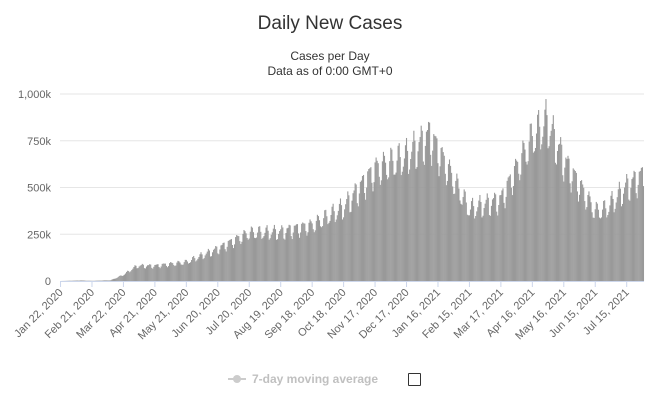 The image size is (660, 400). I want to click on moving-average-checkbox, so click(414, 379).